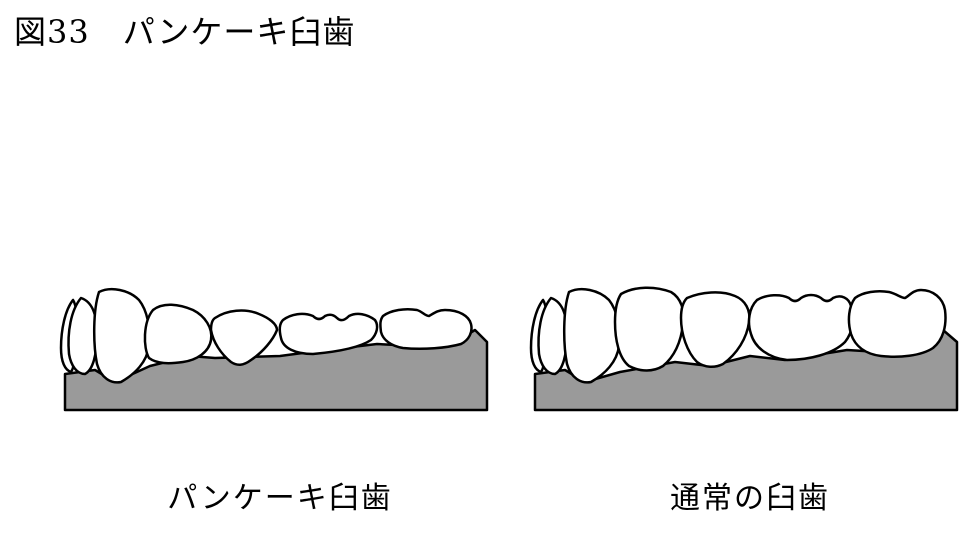 This screenshot has width=979, height=533. I want to click on figure-title: 図33 パンケーキ臼歯, so click(185, 32).